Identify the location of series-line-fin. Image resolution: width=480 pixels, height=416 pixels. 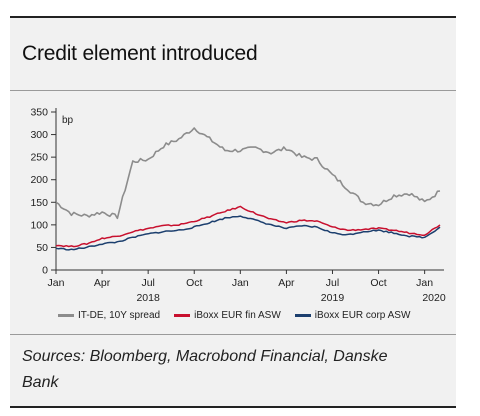
(248, 226).